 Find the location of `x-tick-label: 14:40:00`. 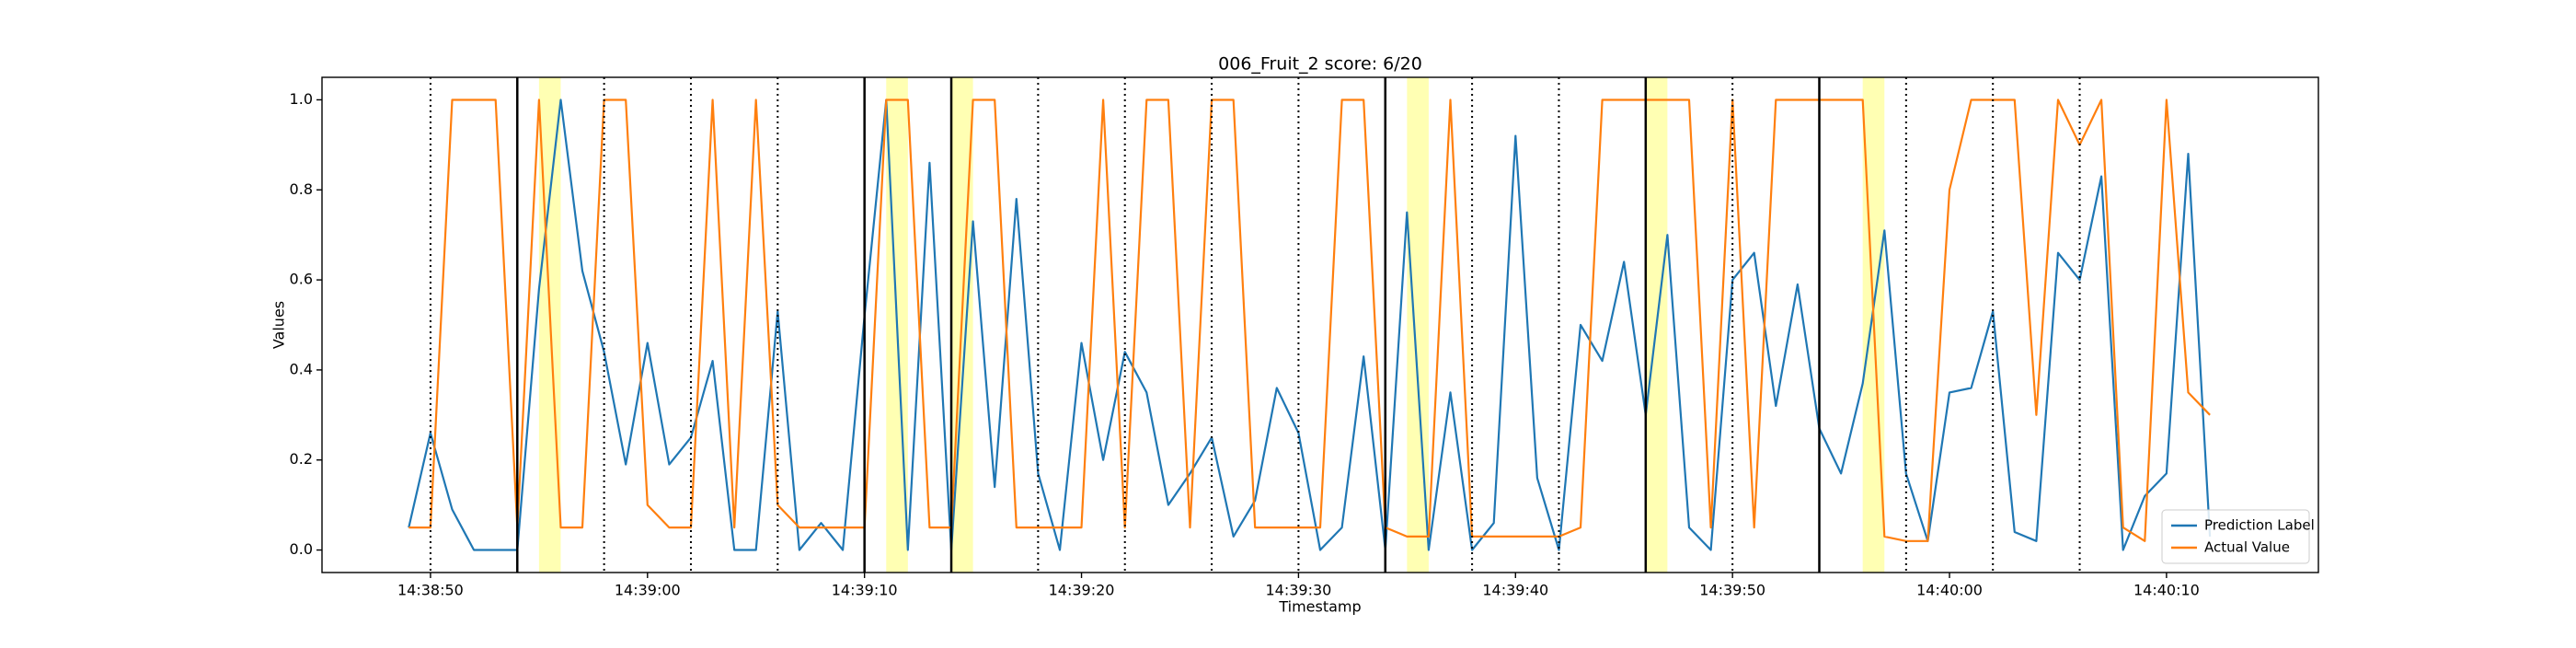

x-tick-label: 14:40:00 is located at coordinates (1949, 590).